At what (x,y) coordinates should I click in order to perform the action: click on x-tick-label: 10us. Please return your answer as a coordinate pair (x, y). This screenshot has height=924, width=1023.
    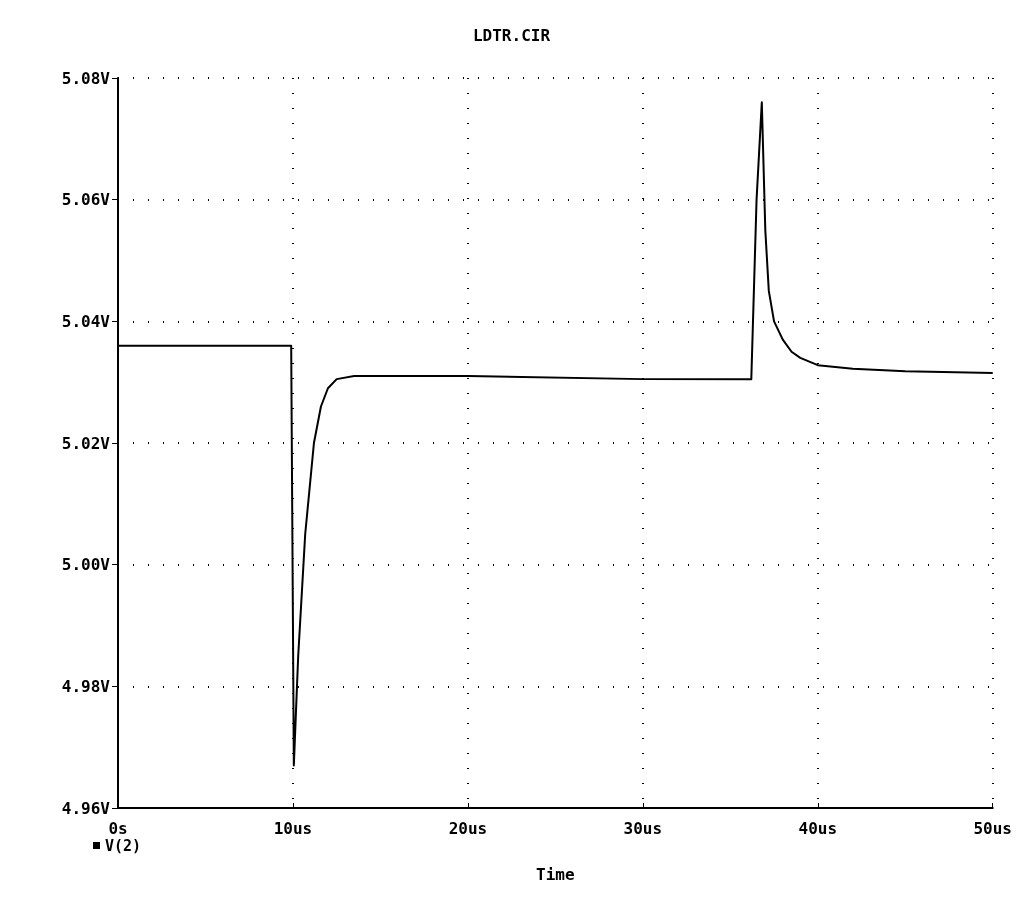
    Looking at the image, I should click on (293, 828).